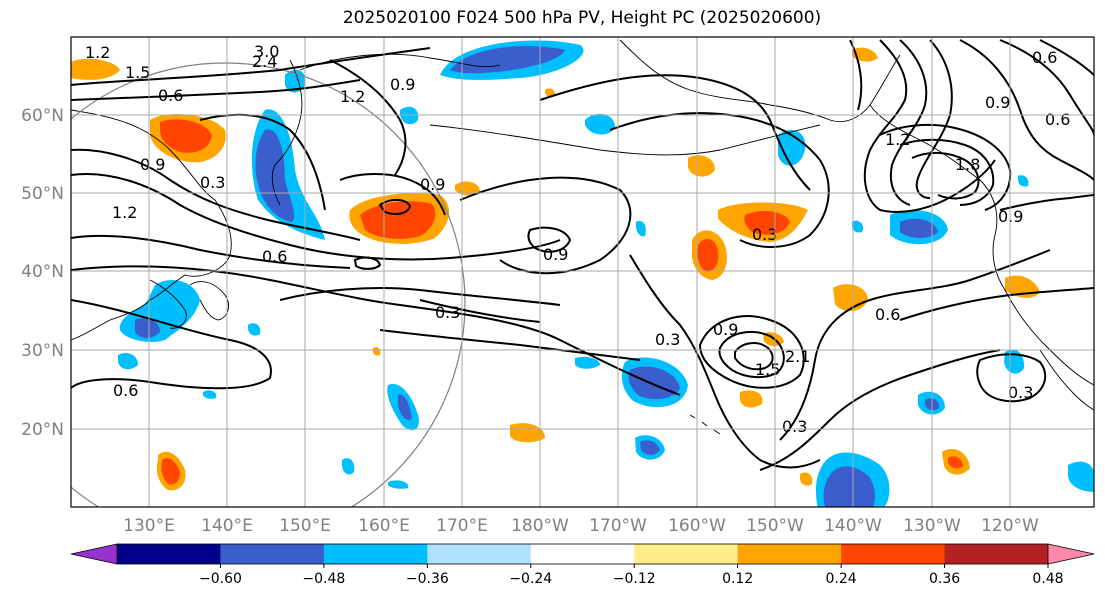 This screenshot has width=1105, height=601. What do you see at coordinates (264, 61) in the screenshot?
I see `contour-label: 2.4` at bounding box center [264, 61].